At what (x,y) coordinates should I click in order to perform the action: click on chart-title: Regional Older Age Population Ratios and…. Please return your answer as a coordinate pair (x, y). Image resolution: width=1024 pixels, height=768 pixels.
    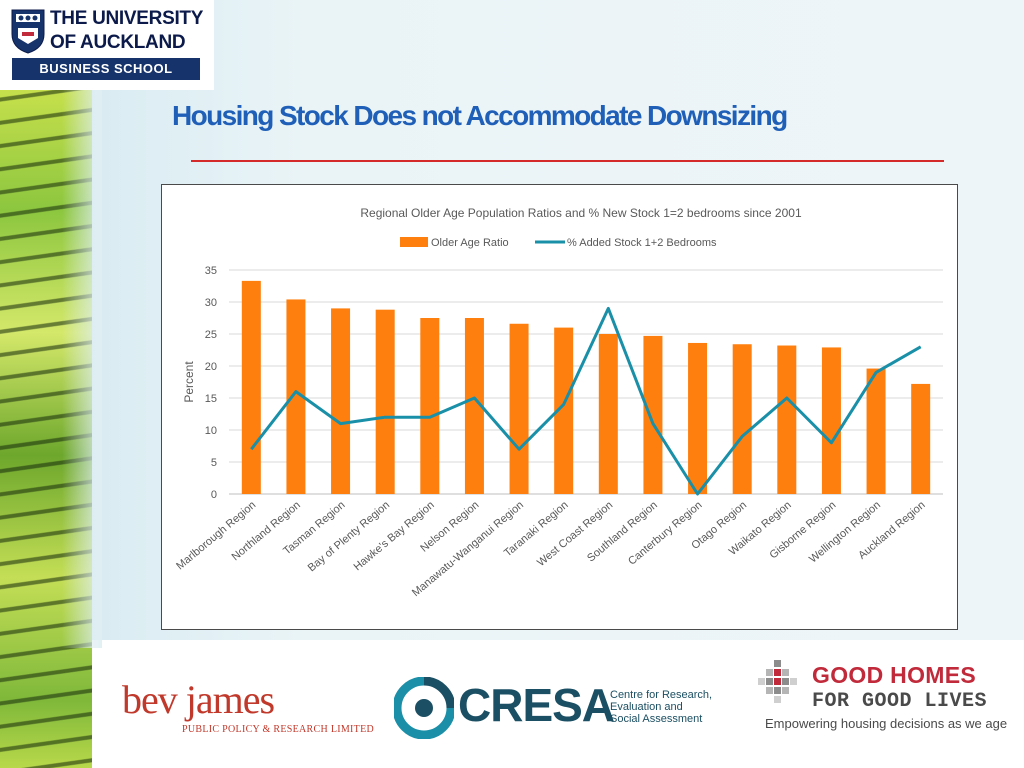
    Looking at the image, I should click on (581, 213).